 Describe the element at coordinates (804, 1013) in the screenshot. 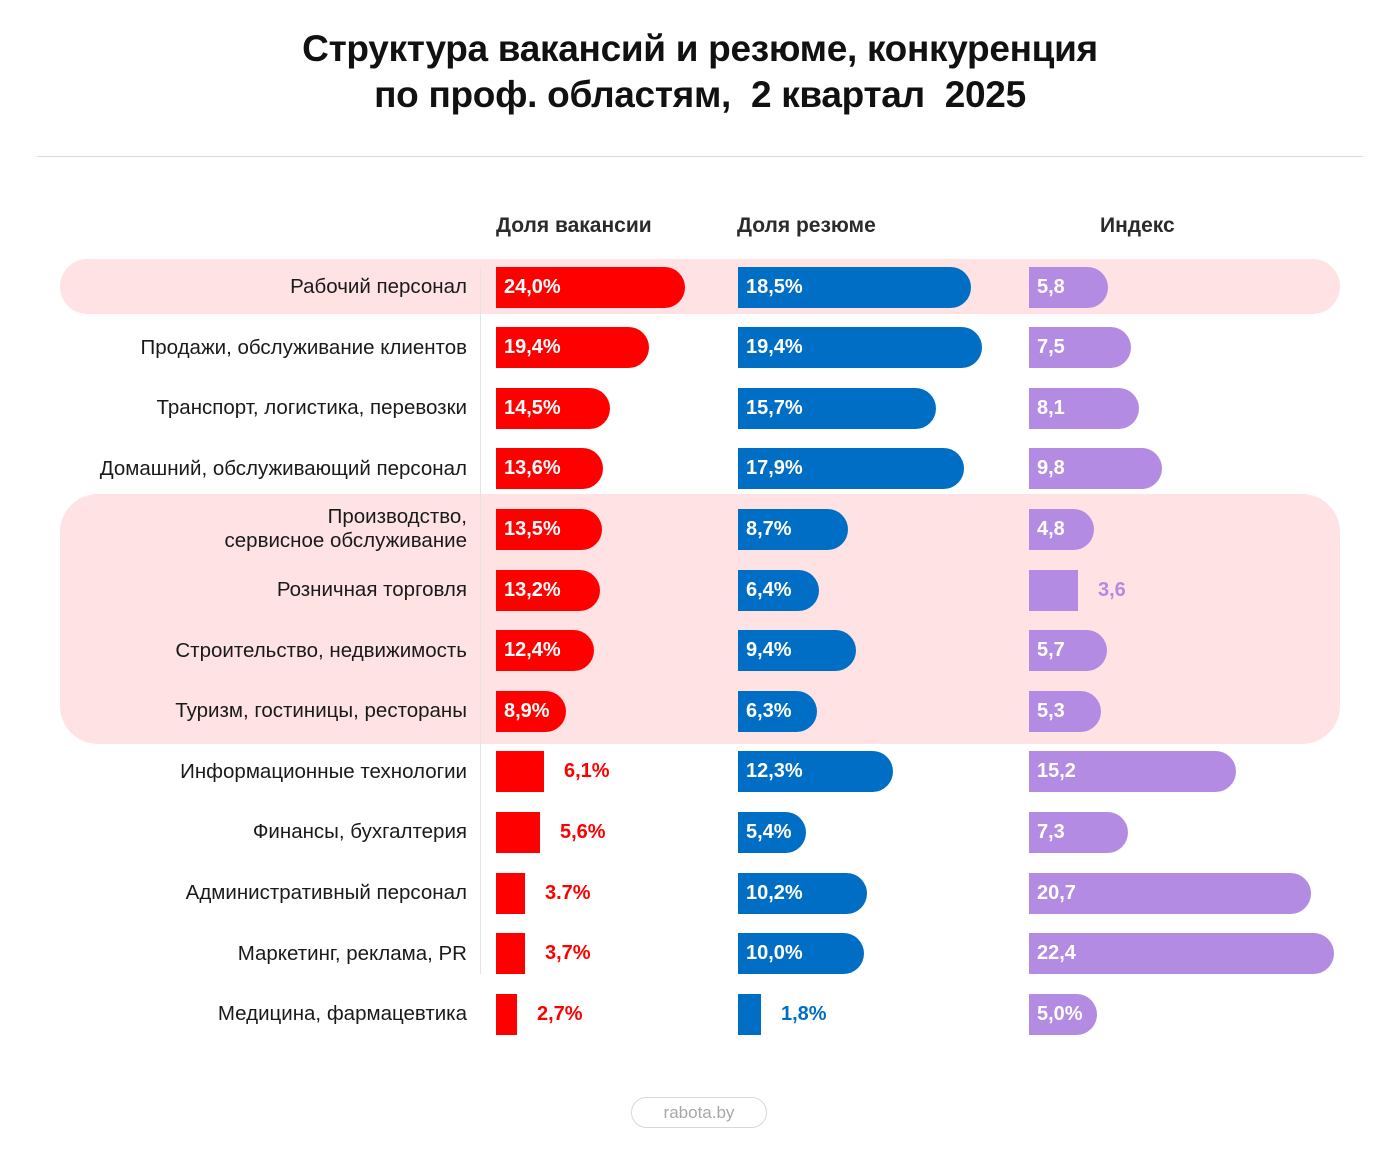

I see `resume-value-label: 1,8%` at that location.